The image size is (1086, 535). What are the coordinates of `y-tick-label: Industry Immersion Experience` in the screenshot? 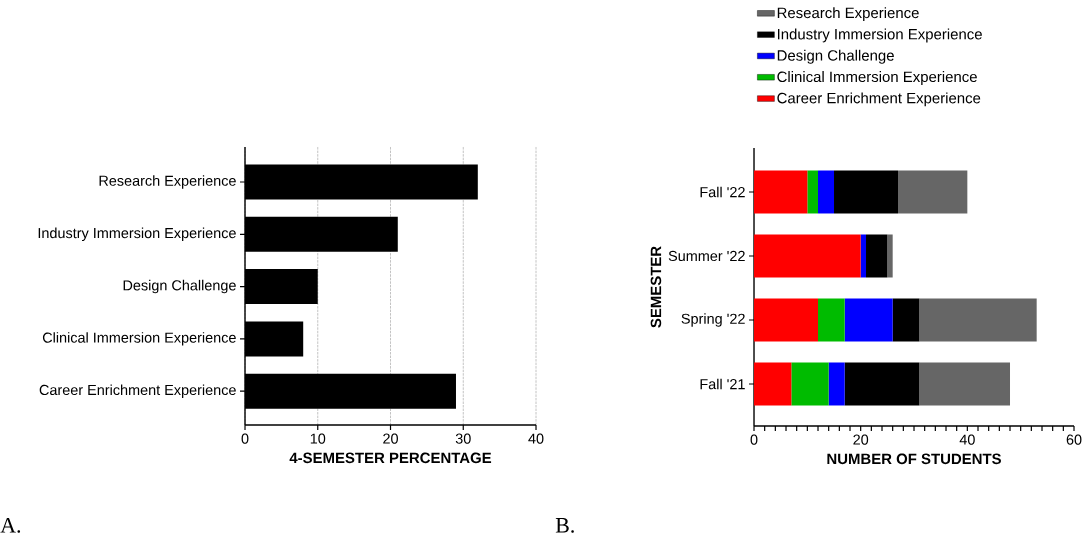 It's located at (137, 234).